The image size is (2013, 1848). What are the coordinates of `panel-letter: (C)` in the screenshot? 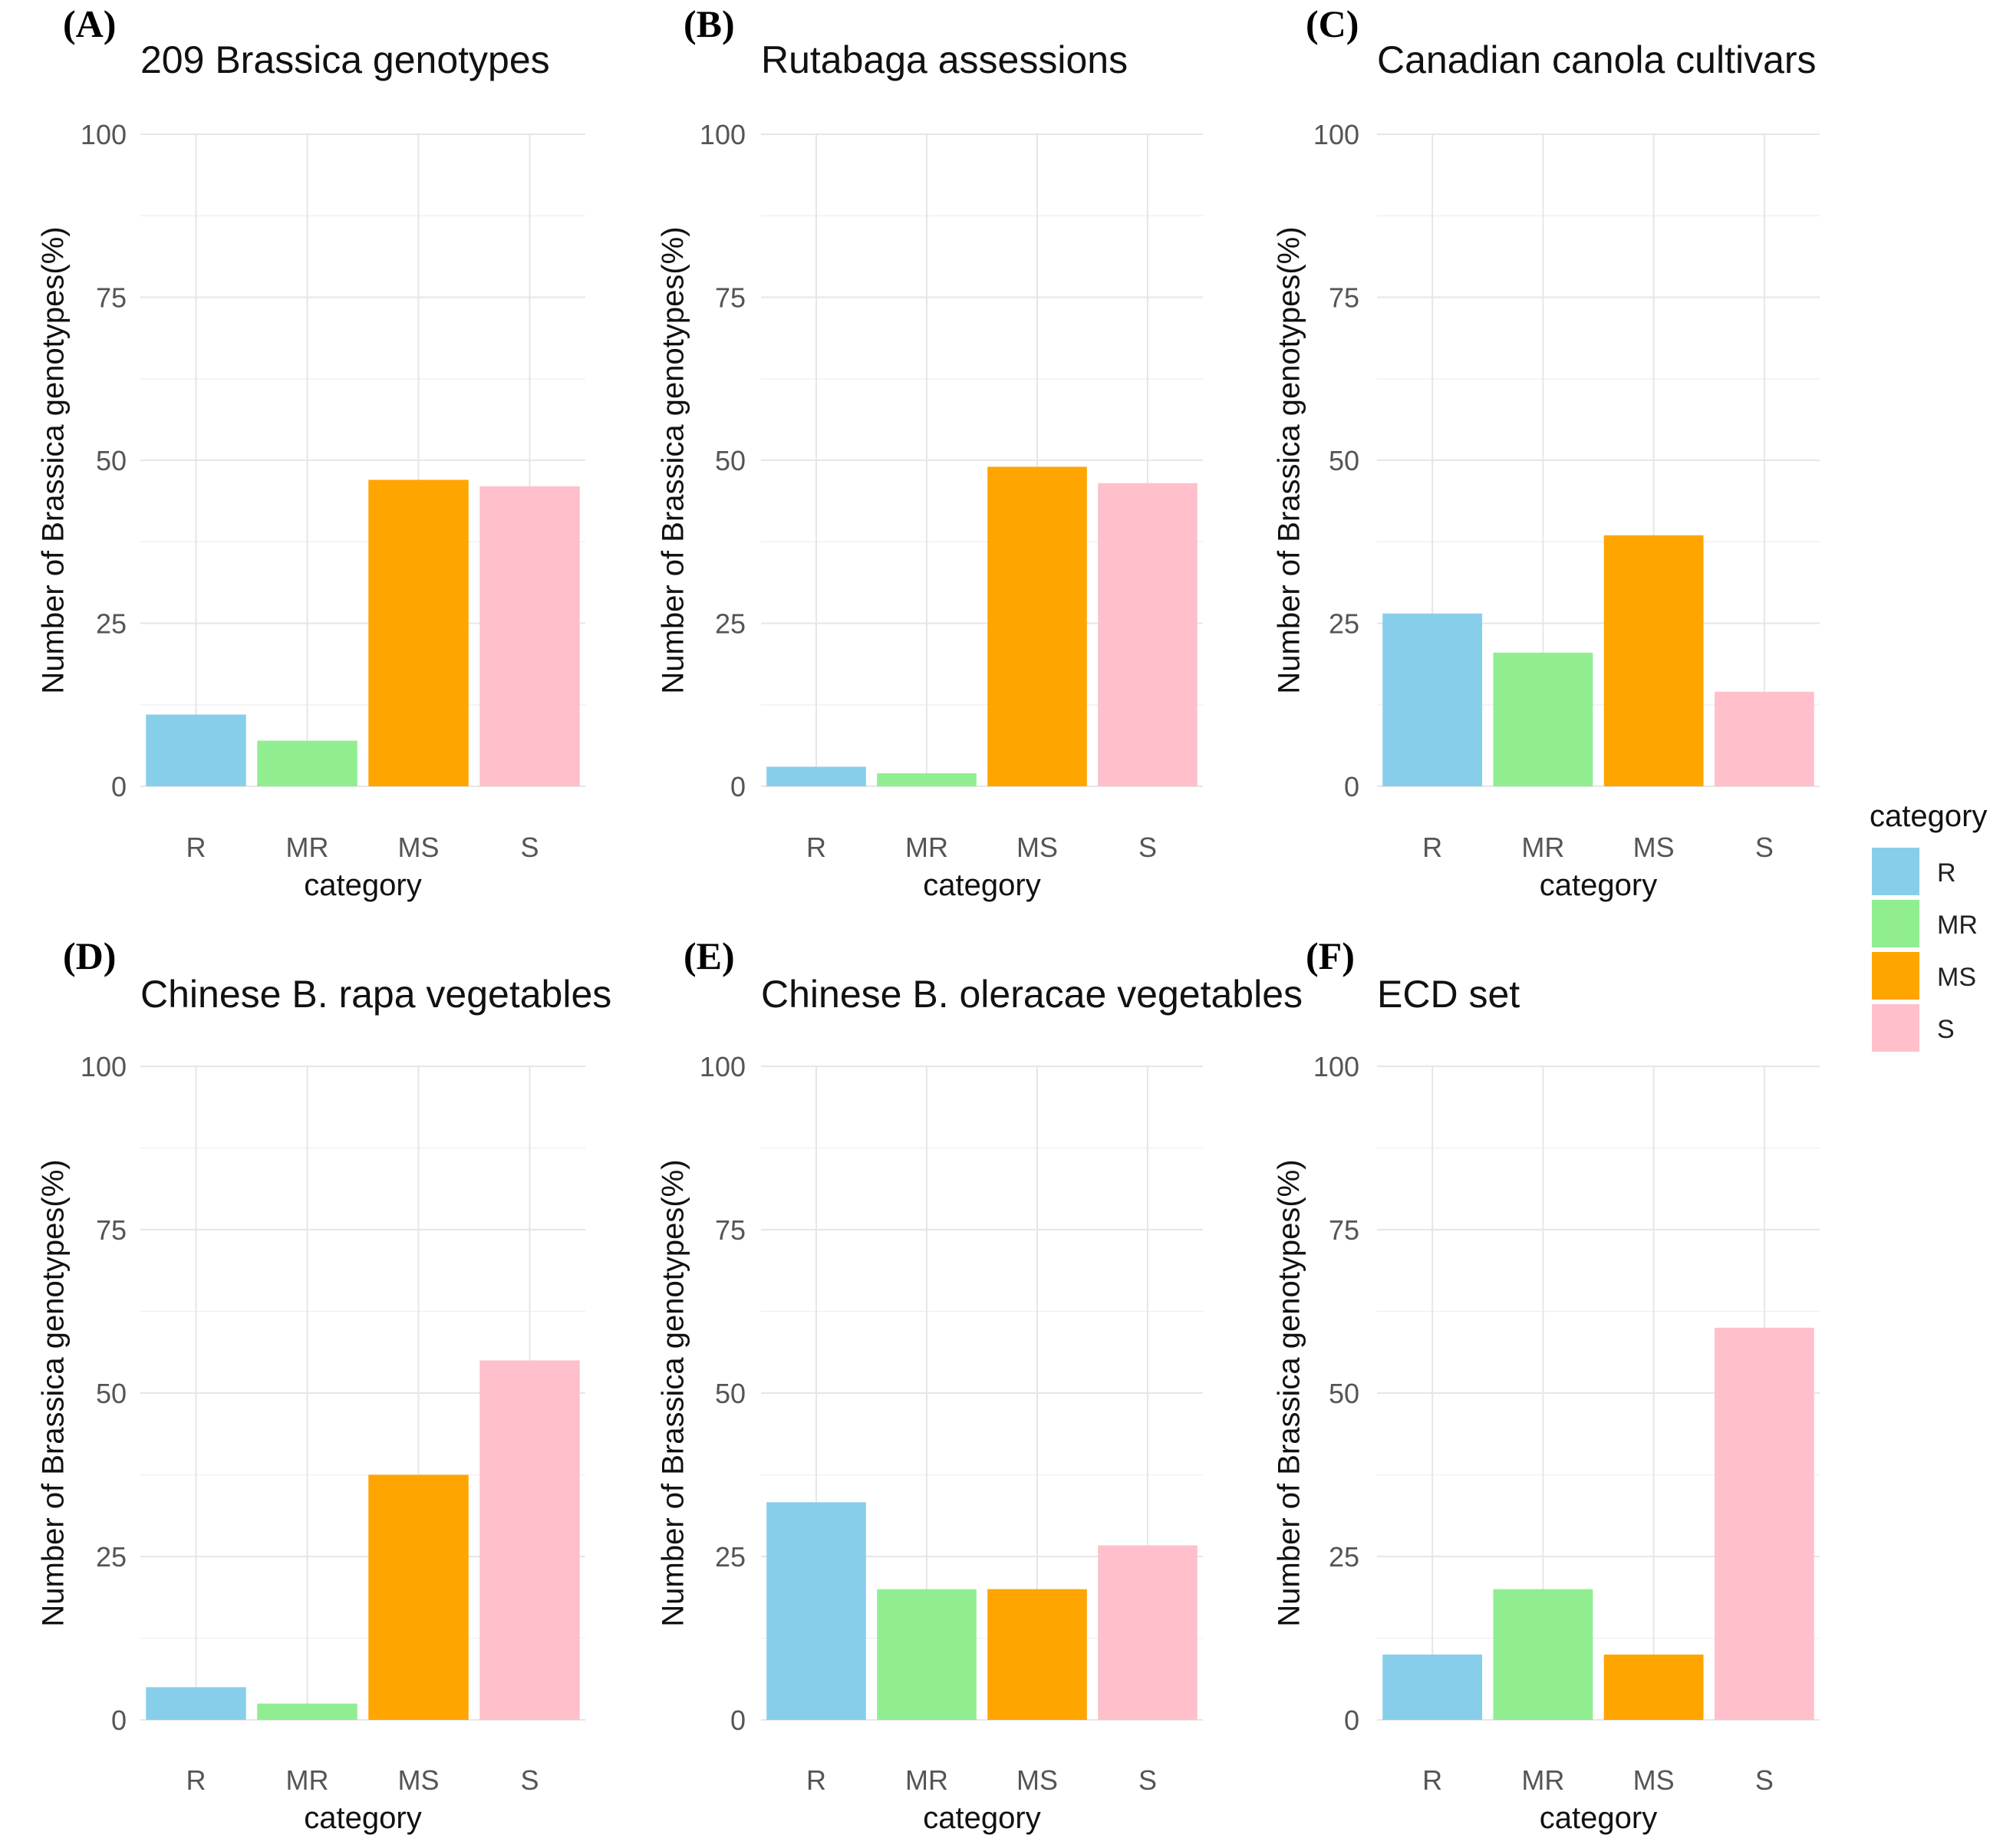 It's located at (1332, 23).